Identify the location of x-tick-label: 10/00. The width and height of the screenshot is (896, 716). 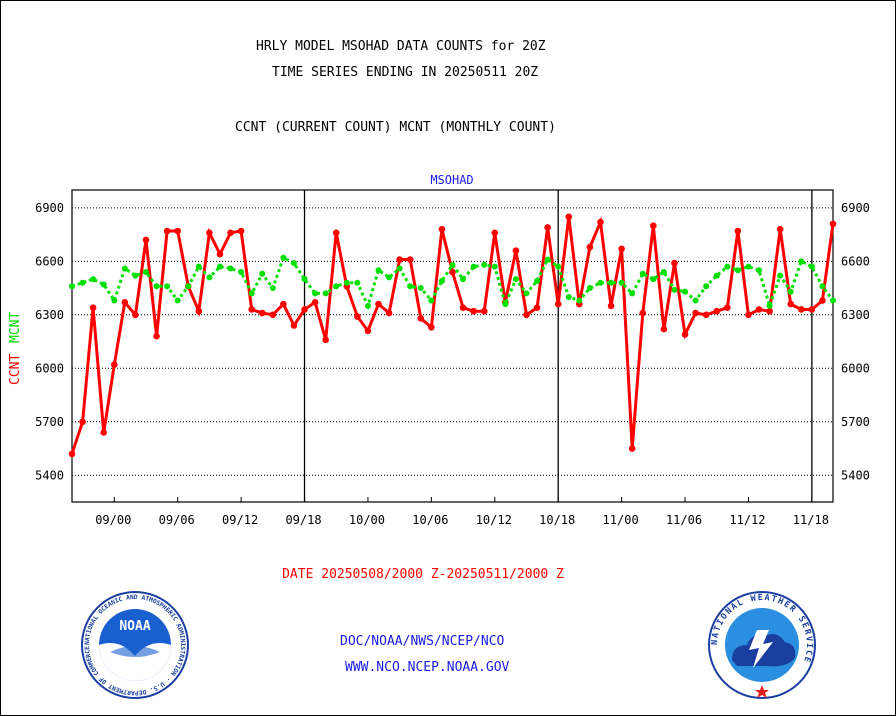
(367, 520).